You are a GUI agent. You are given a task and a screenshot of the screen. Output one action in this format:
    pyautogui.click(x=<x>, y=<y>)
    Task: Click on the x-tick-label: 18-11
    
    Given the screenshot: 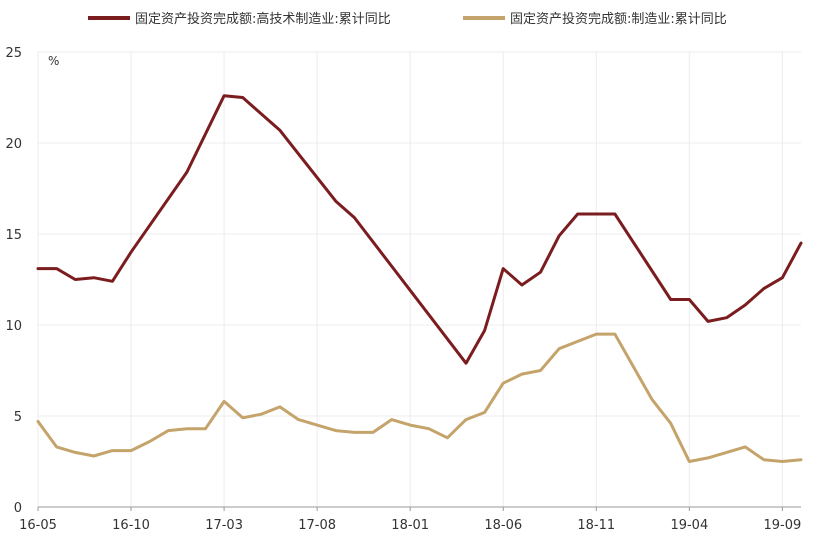 What is the action you would take?
    pyautogui.click(x=596, y=525)
    